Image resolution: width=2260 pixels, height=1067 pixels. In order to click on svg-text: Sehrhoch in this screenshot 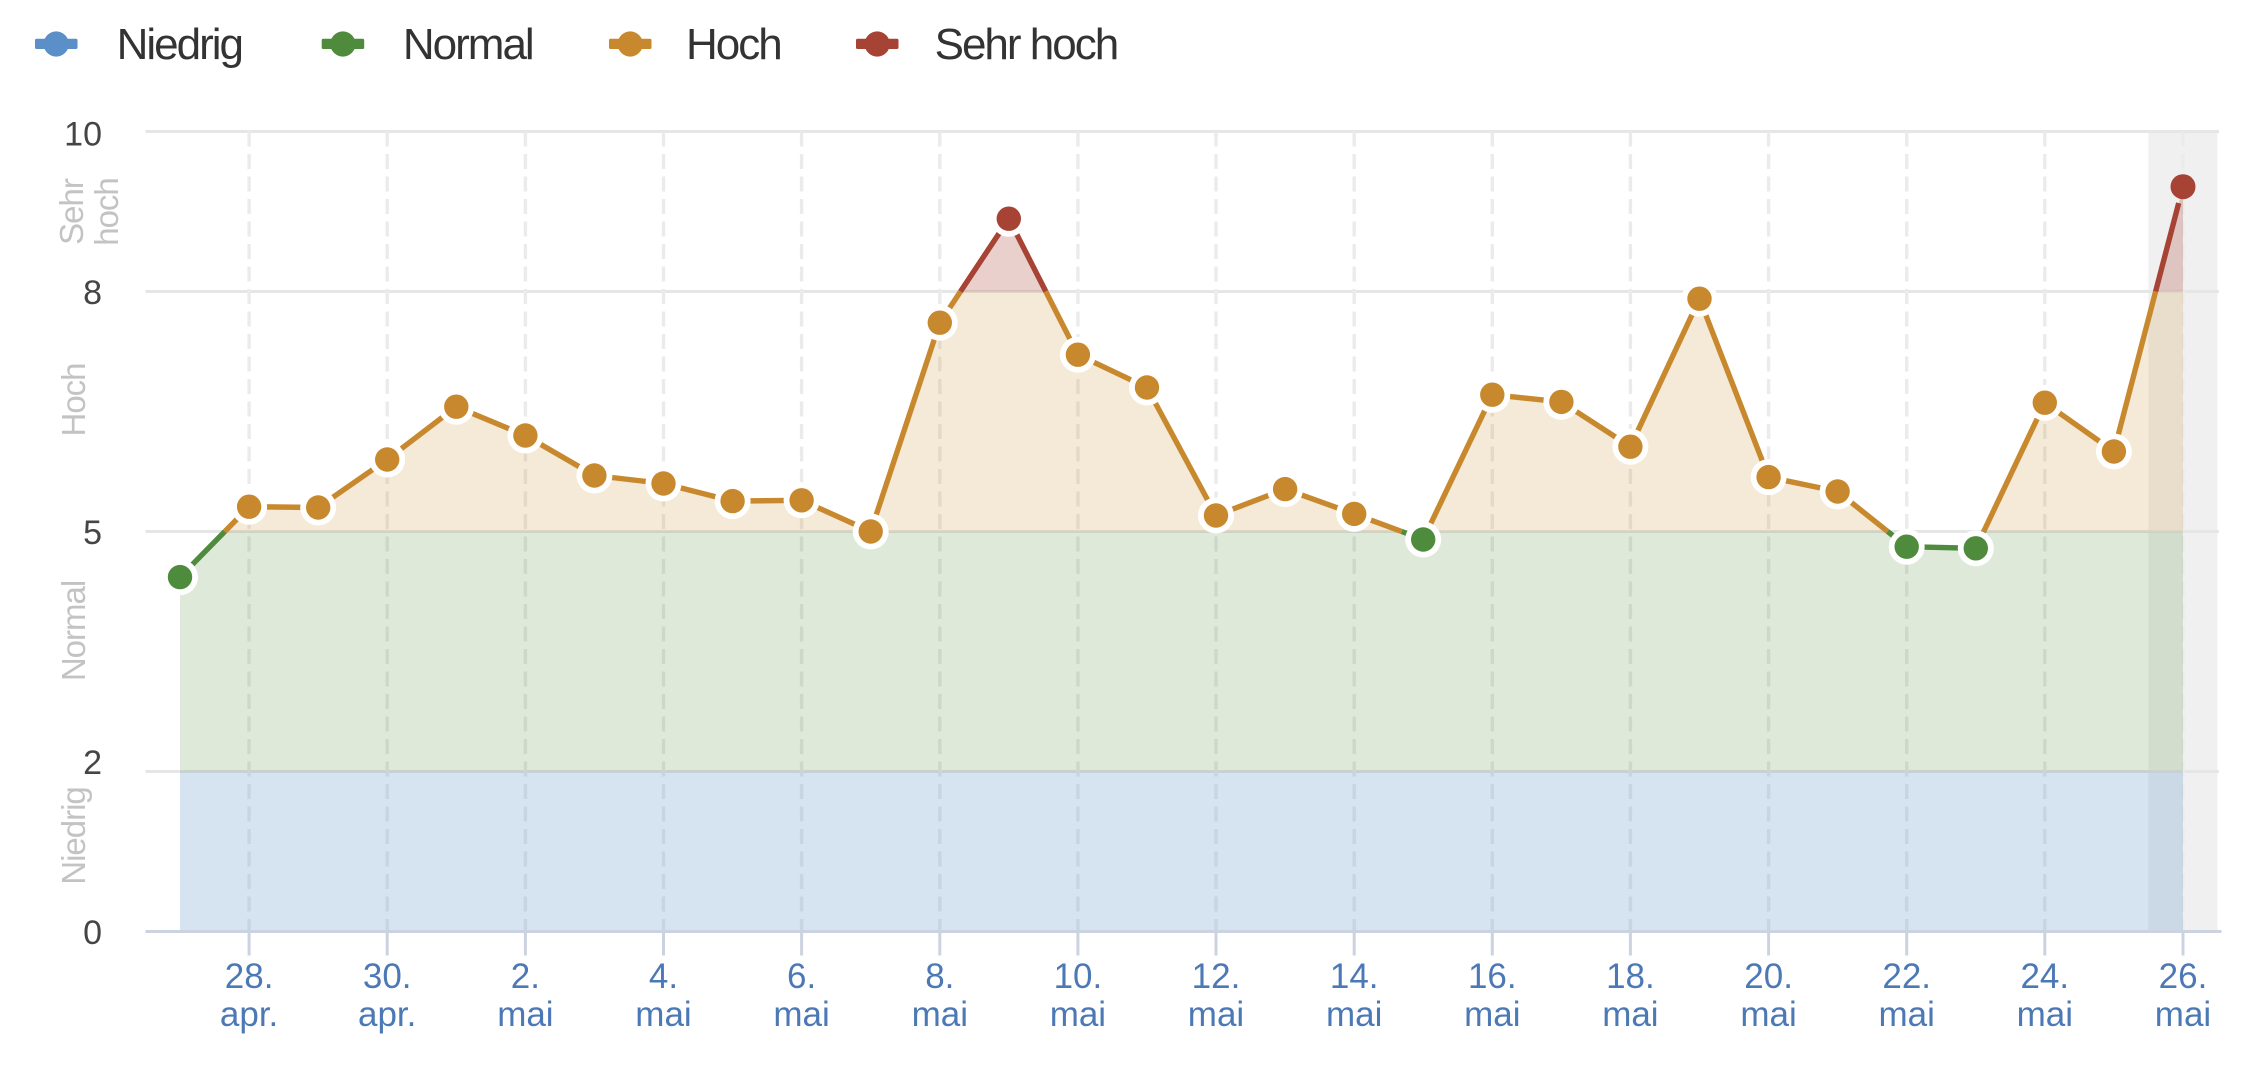, I will do `click(89, 212)`.